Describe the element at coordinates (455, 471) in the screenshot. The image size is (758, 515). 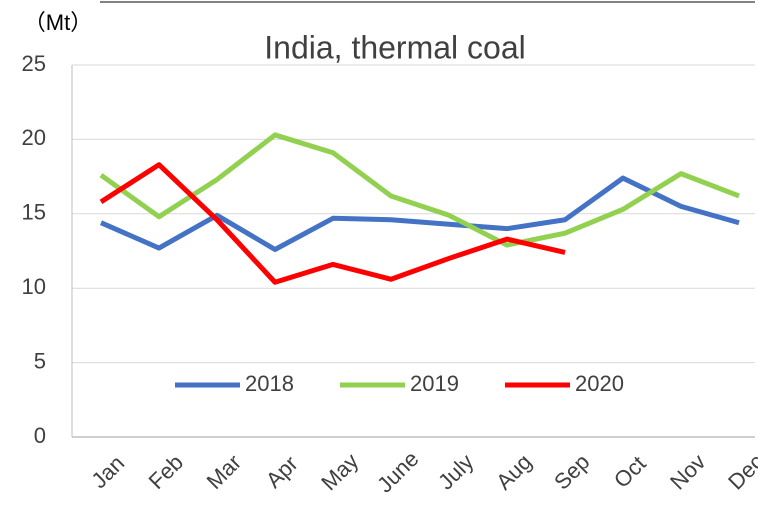
I see `x-tick-label: July` at that location.